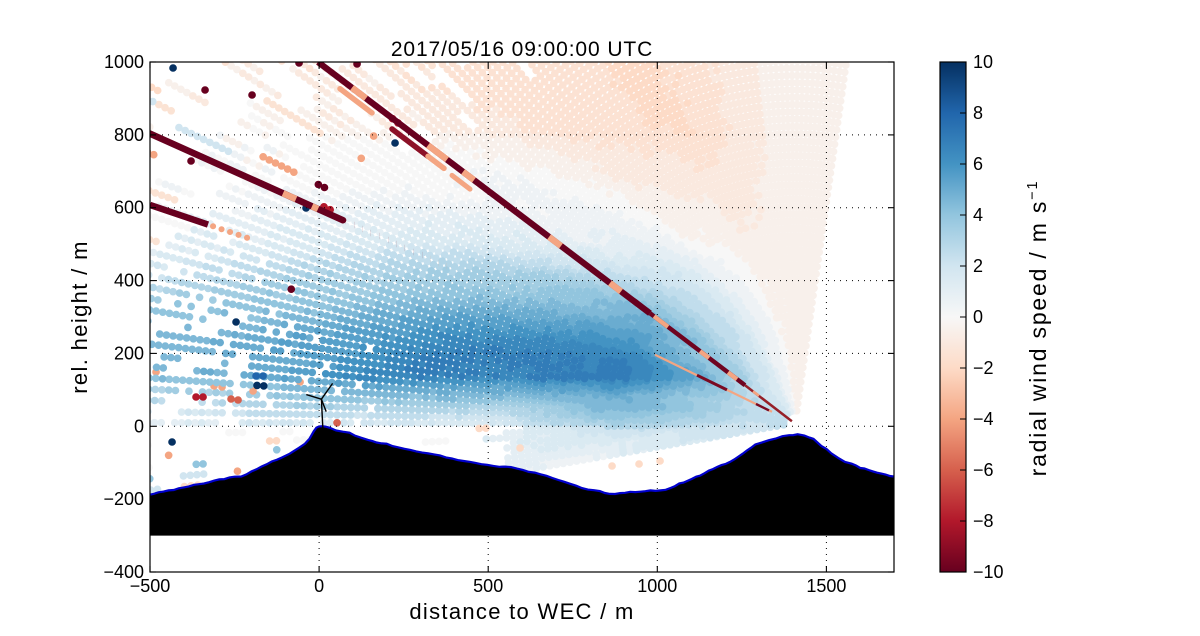 Image resolution: width=1200 pixels, height=636 pixels. Describe the element at coordinates (123, 499) in the screenshot. I see `svg-text: −200` at that location.